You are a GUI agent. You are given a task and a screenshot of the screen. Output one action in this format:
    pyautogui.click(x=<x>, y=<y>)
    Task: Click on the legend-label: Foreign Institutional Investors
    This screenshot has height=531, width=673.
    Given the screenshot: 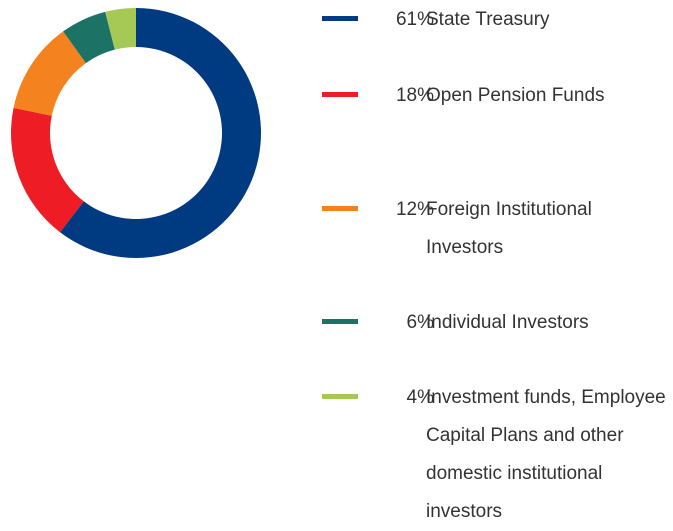 What is the action you would take?
    pyautogui.click(x=509, y=228)
    